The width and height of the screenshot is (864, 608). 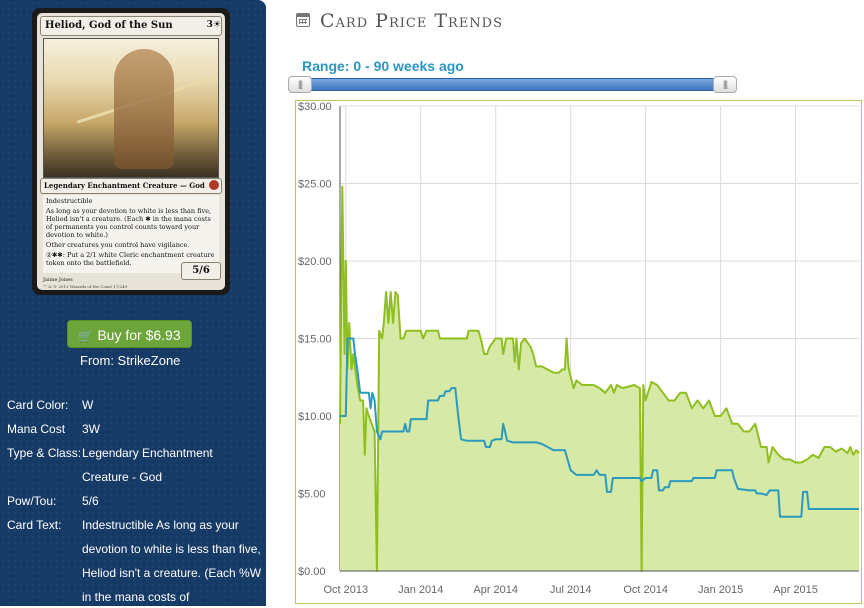 What do you see at coordinates (131, 186) in the screenshot?
I see `card-type-line: Legendary Enchantment Creature — God` at bounding box center [131, 186].